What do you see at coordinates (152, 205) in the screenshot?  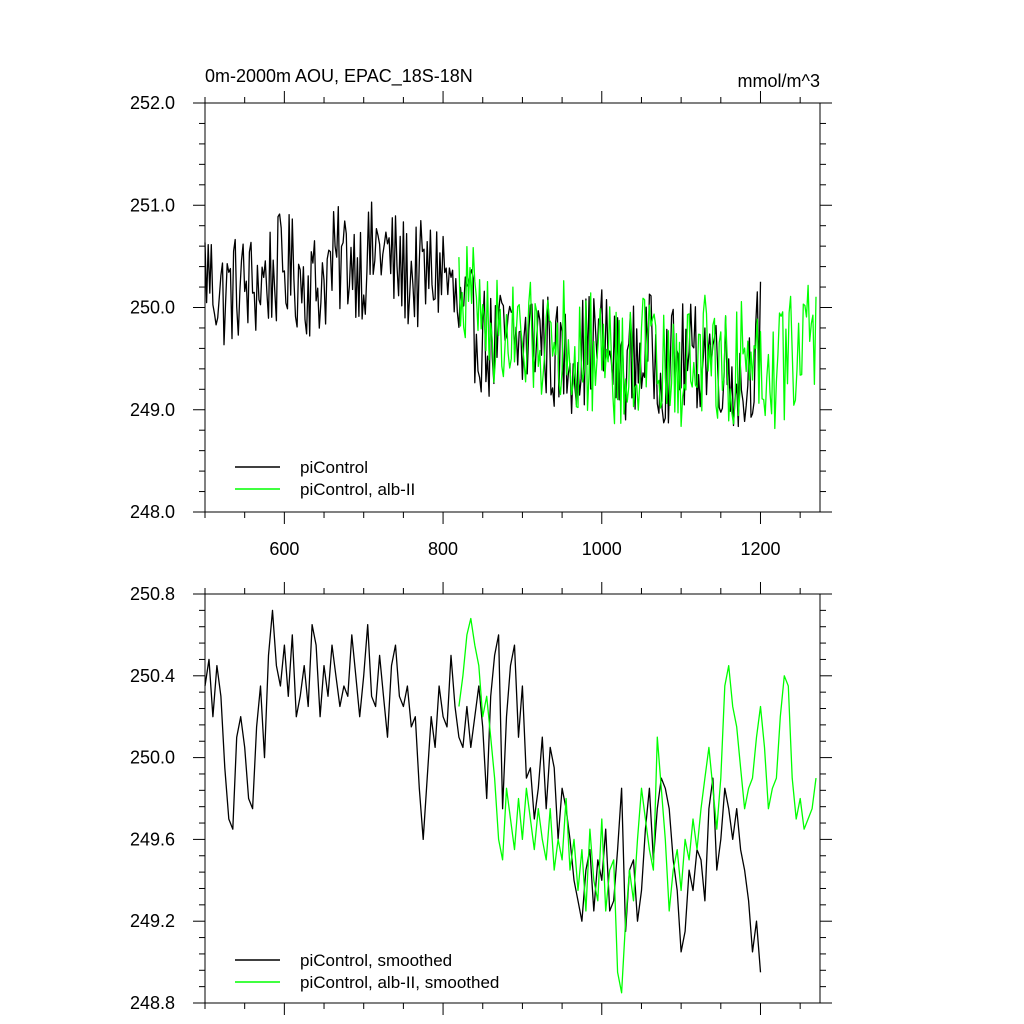 I see `y-tick-label: 251.0` at bounding box center [152, 205].